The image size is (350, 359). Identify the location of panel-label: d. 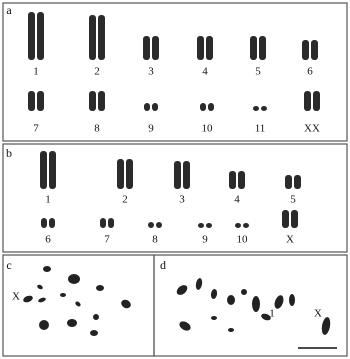
(163, 265).